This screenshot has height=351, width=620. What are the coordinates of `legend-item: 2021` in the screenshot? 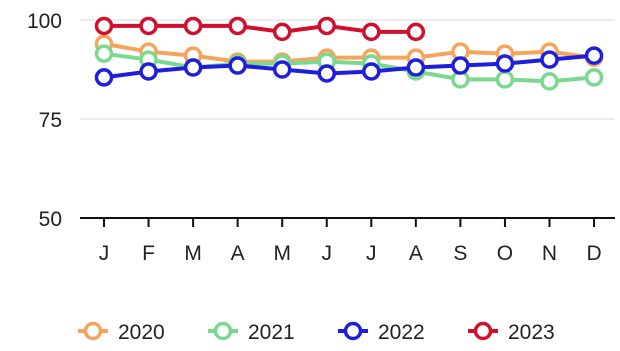 It's located at (251, 332).